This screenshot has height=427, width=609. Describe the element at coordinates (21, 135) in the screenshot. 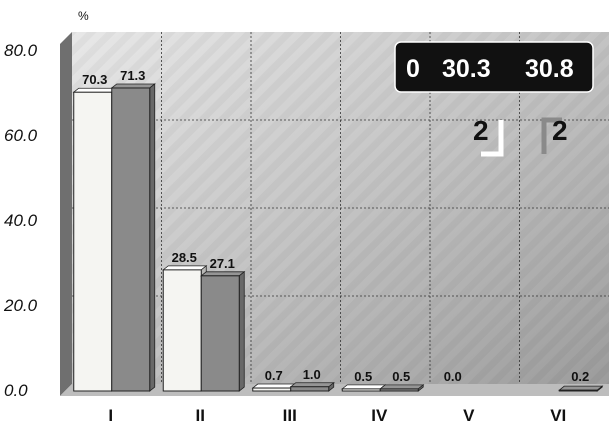

I see `y-tick-label: 60.0` at that location.